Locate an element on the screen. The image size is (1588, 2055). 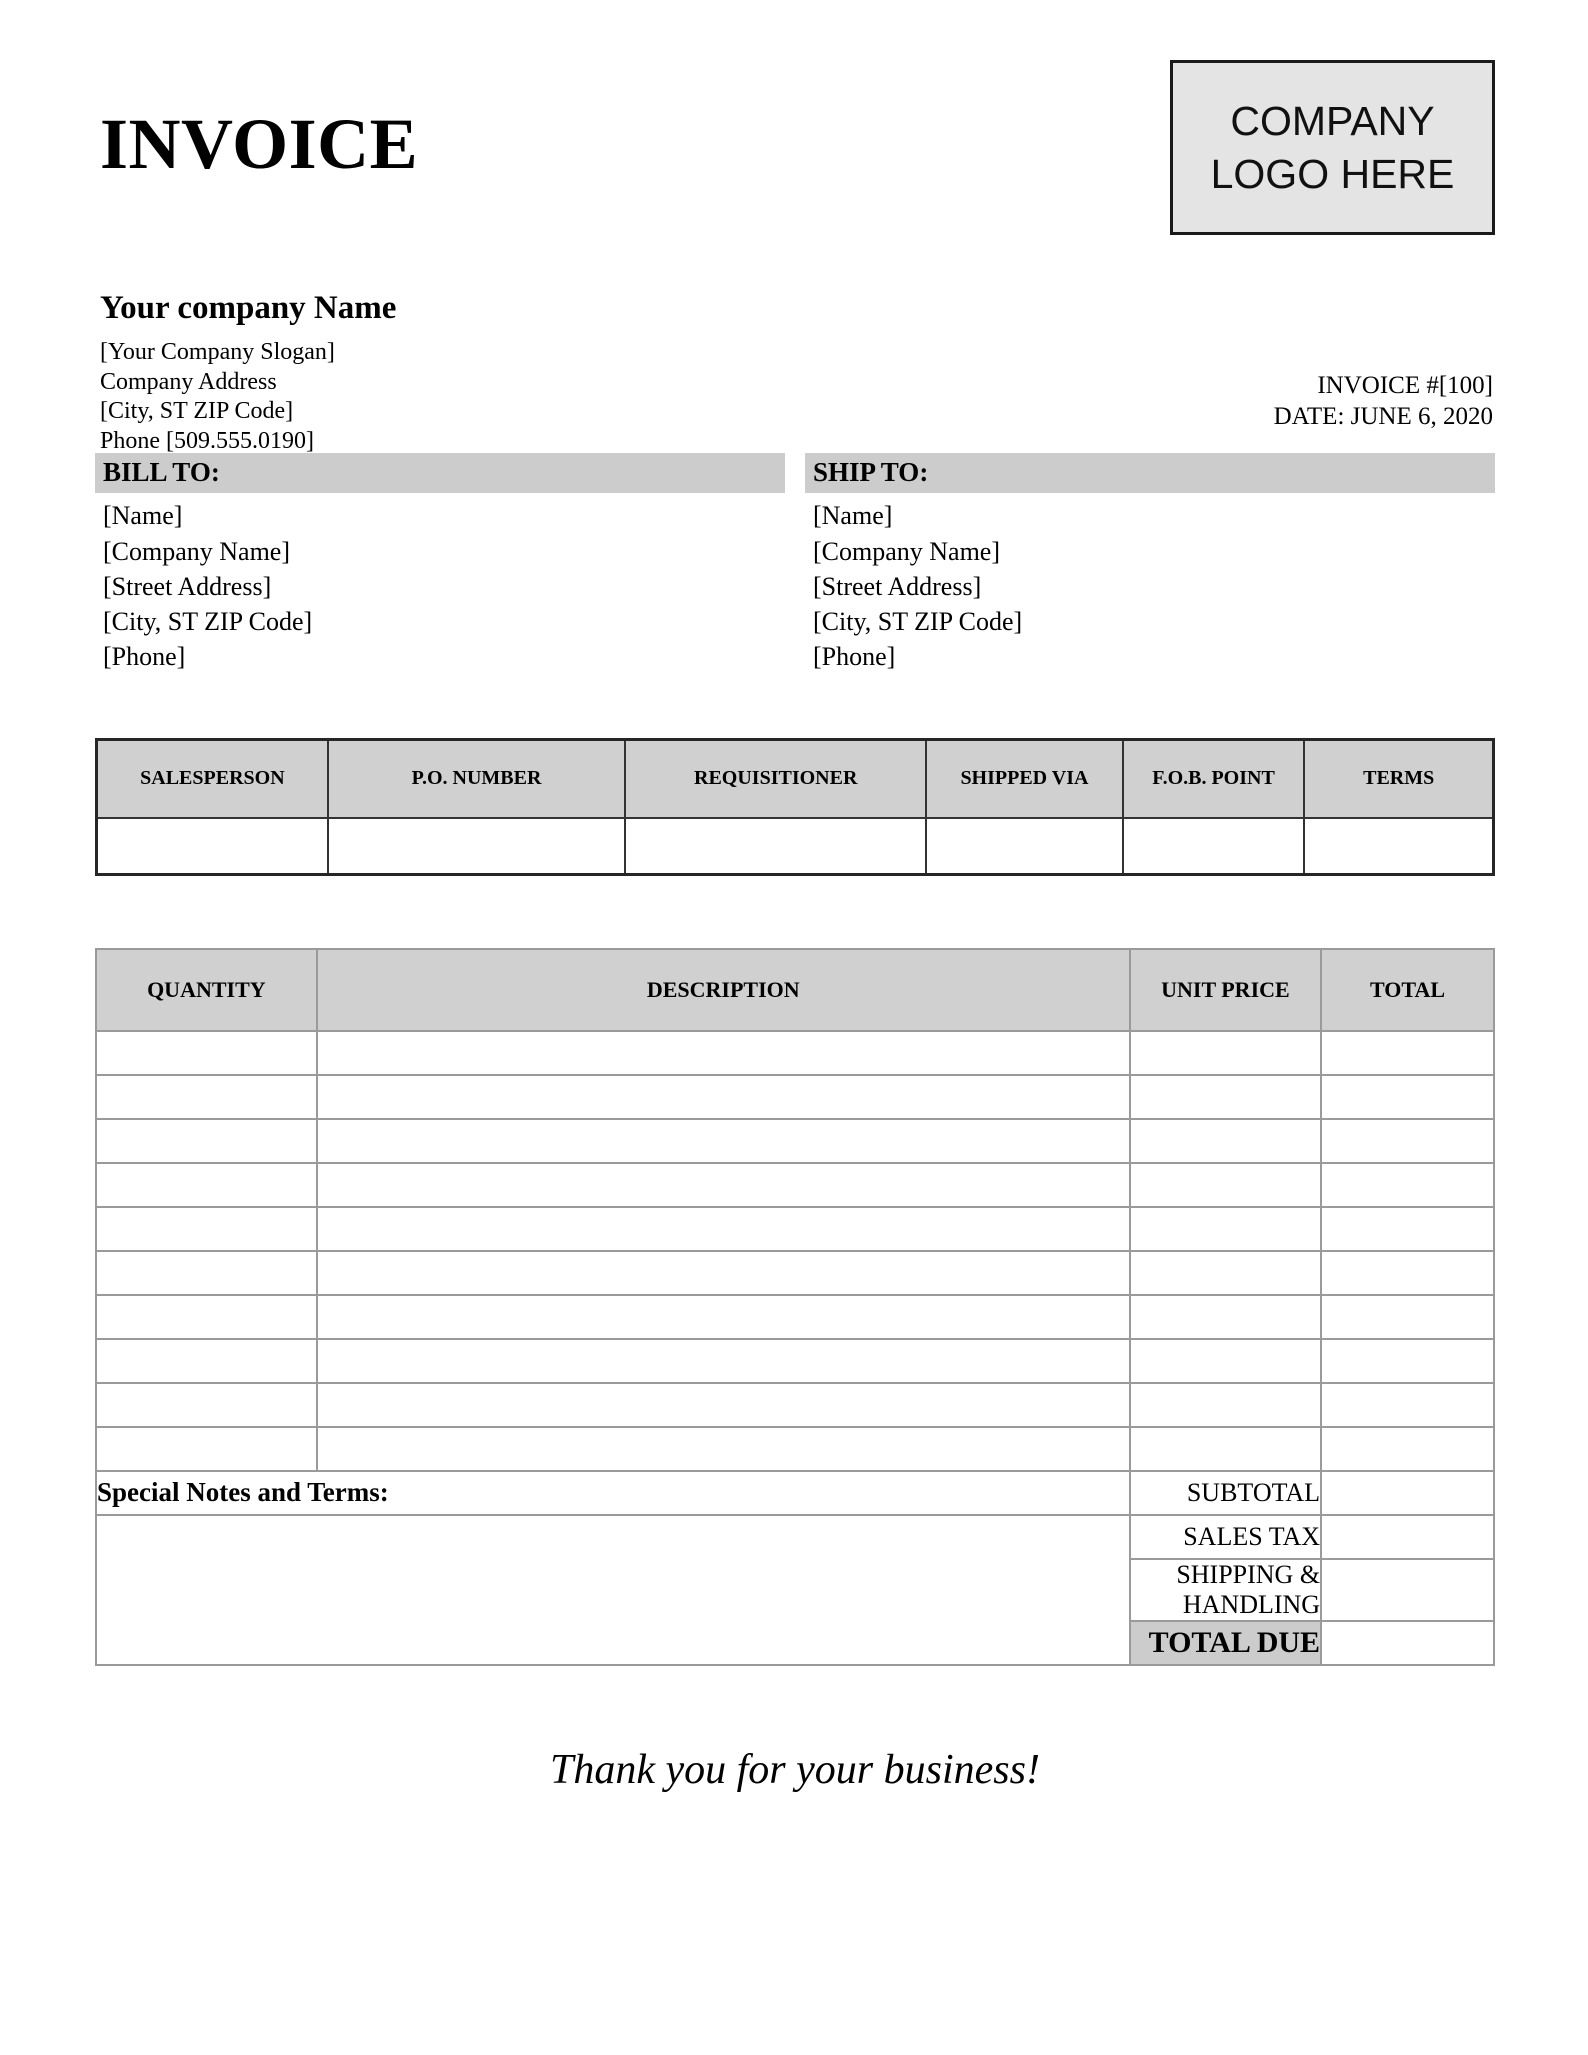
info-cell-fob-point is located at coordinates (1213, 846).